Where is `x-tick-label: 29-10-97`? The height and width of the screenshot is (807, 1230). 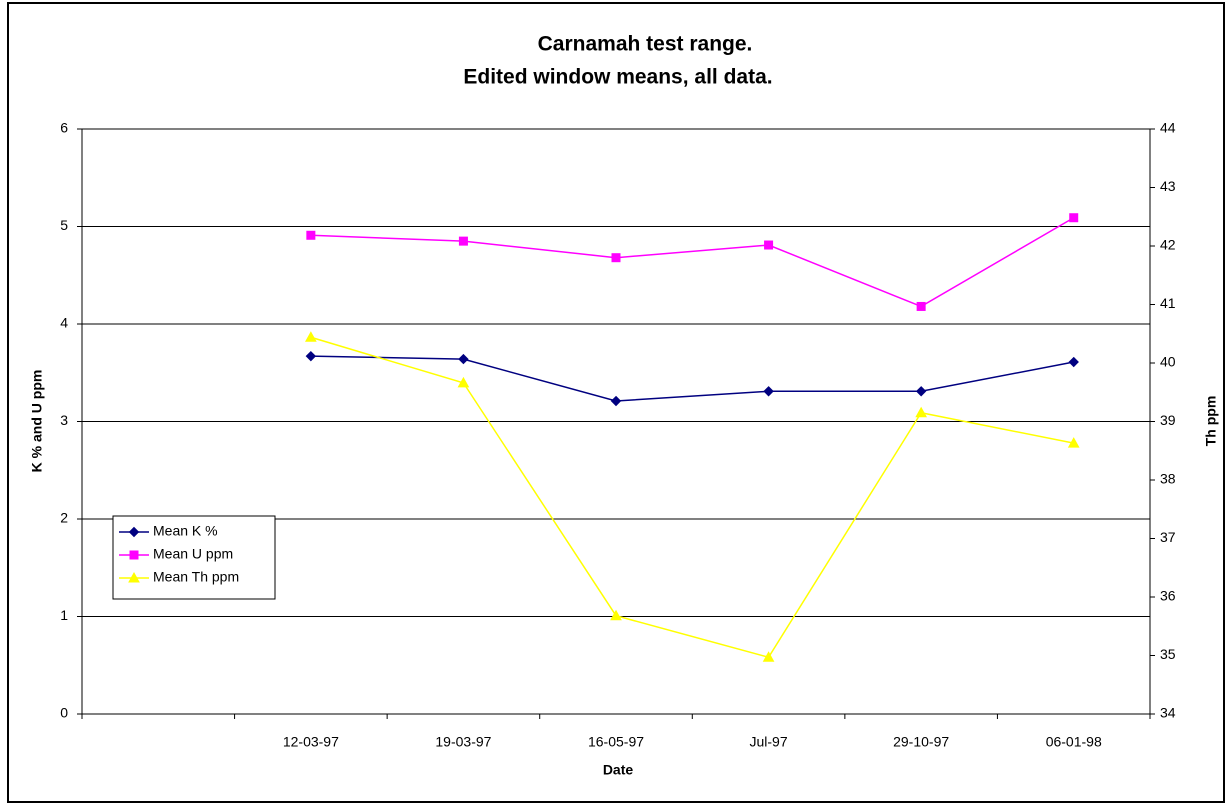
x-tick-label: 29-10-97 is located at coordinates (921, 742).